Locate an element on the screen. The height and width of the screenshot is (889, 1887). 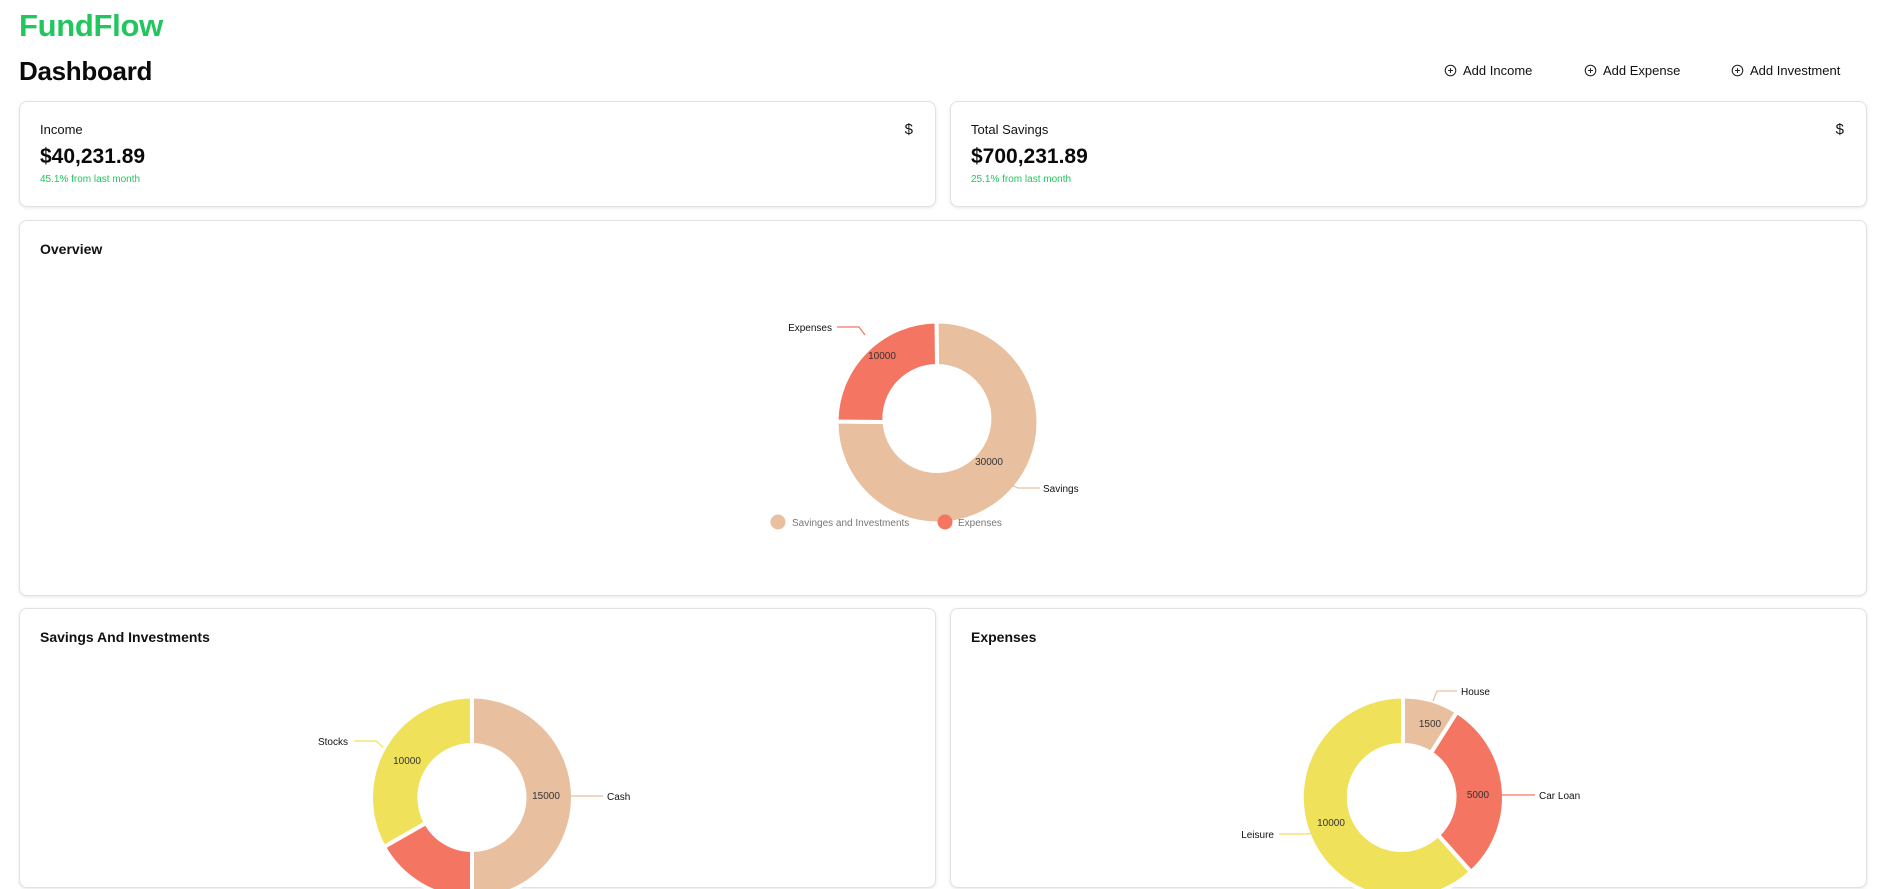
savings-label-stocks: Stocks is located at coordinates (333, 742).